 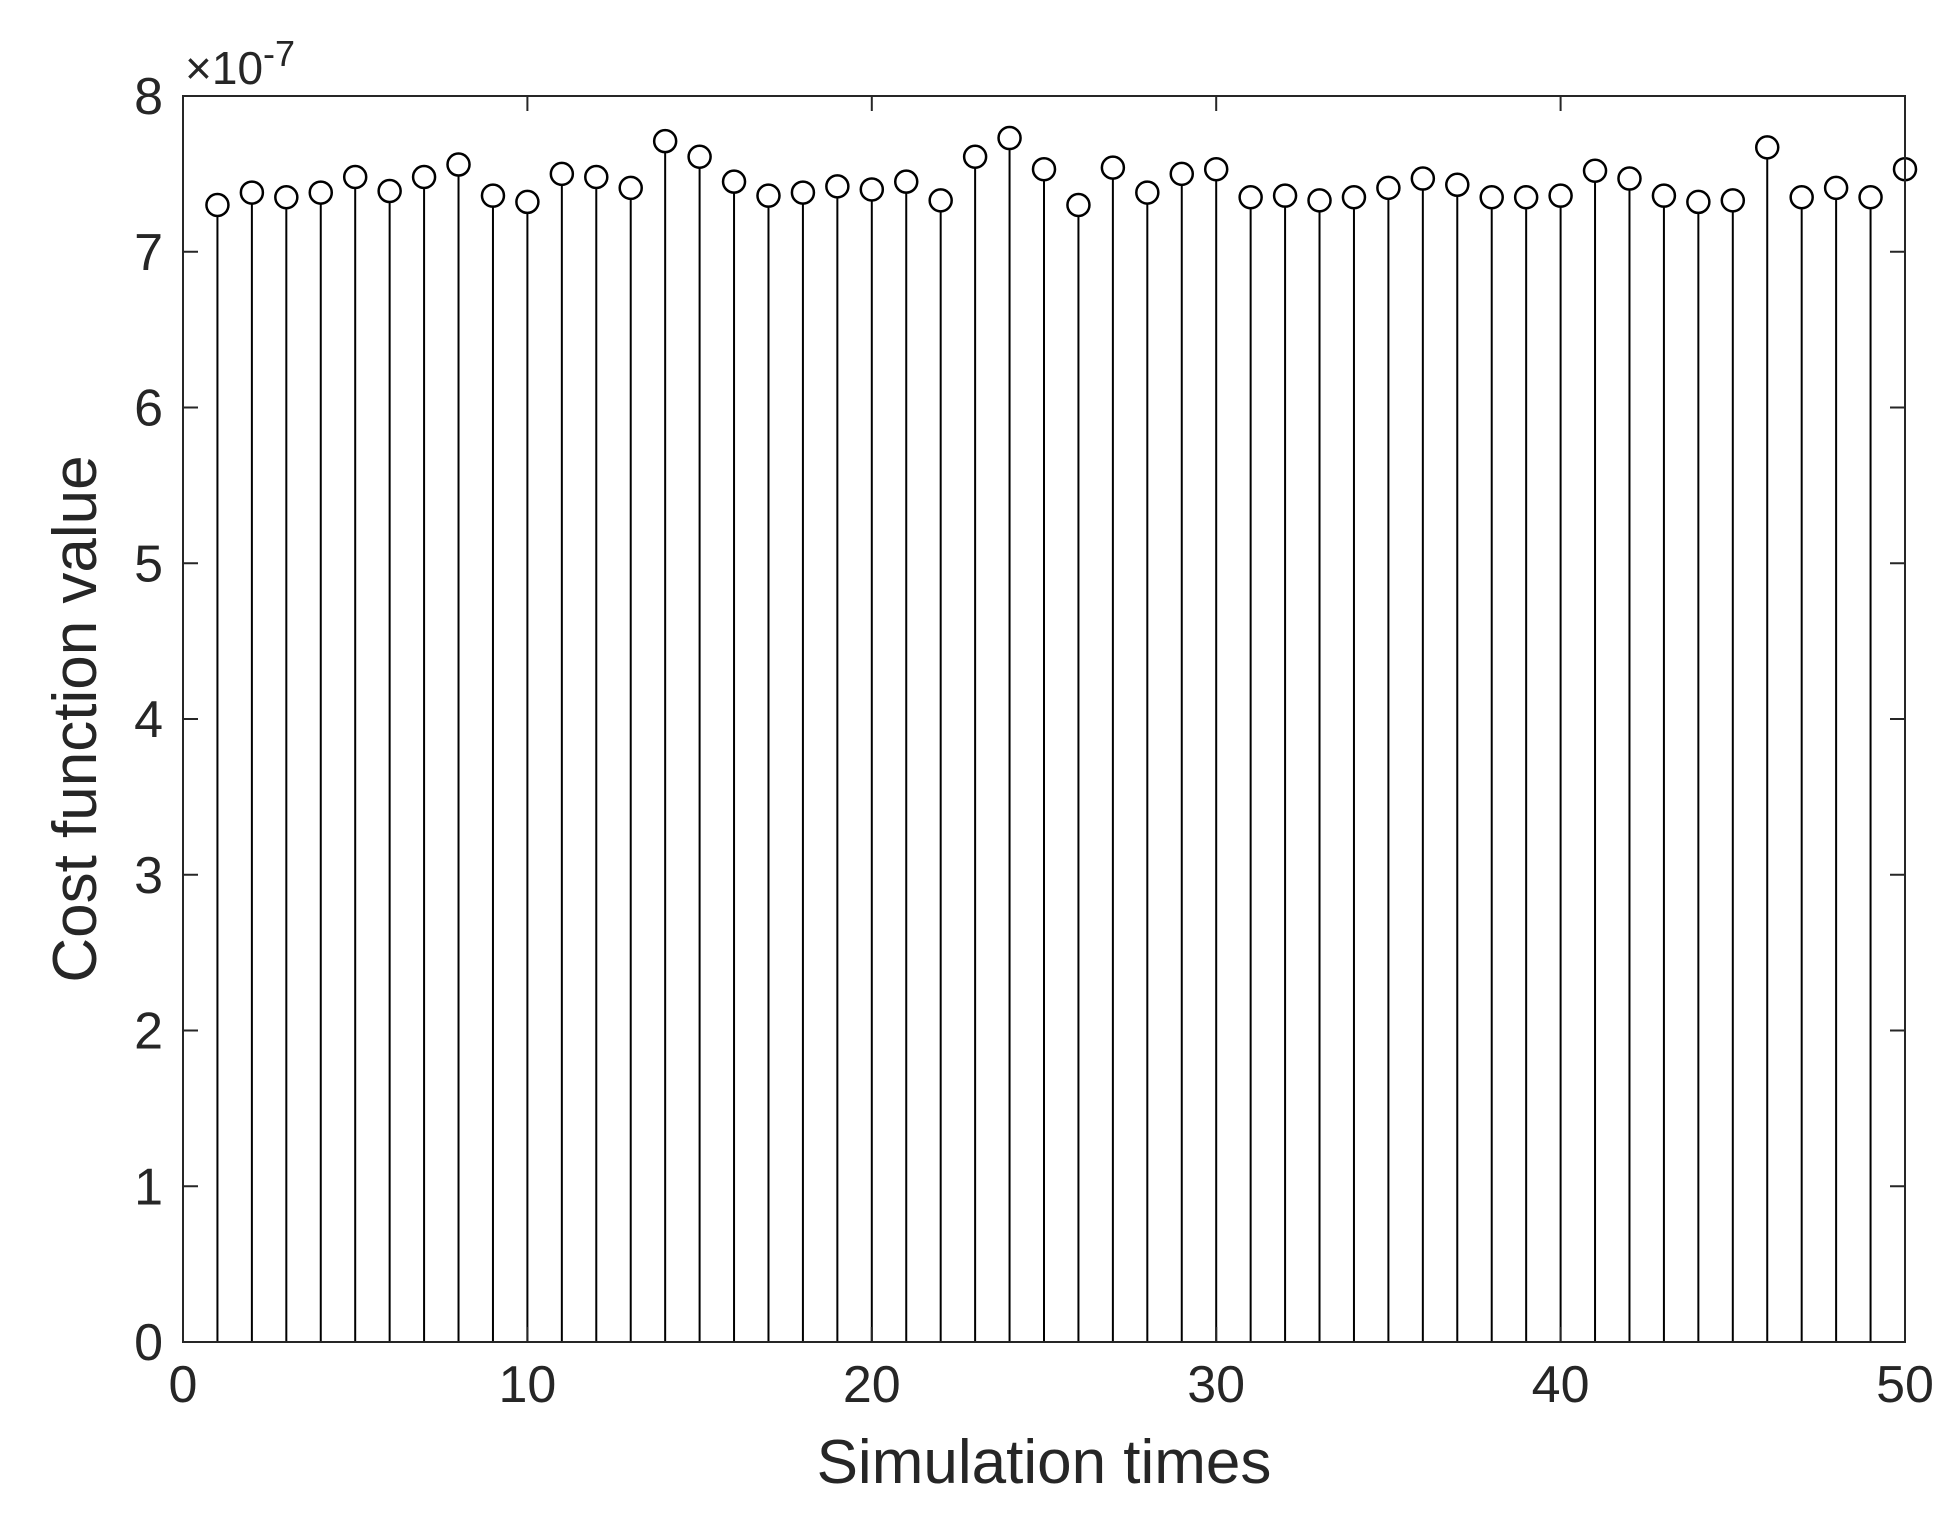 What do you see at coordinates (148, 409) in the screenshot?
I see `y-tick-label: 6` at bounding box center [148, 409].